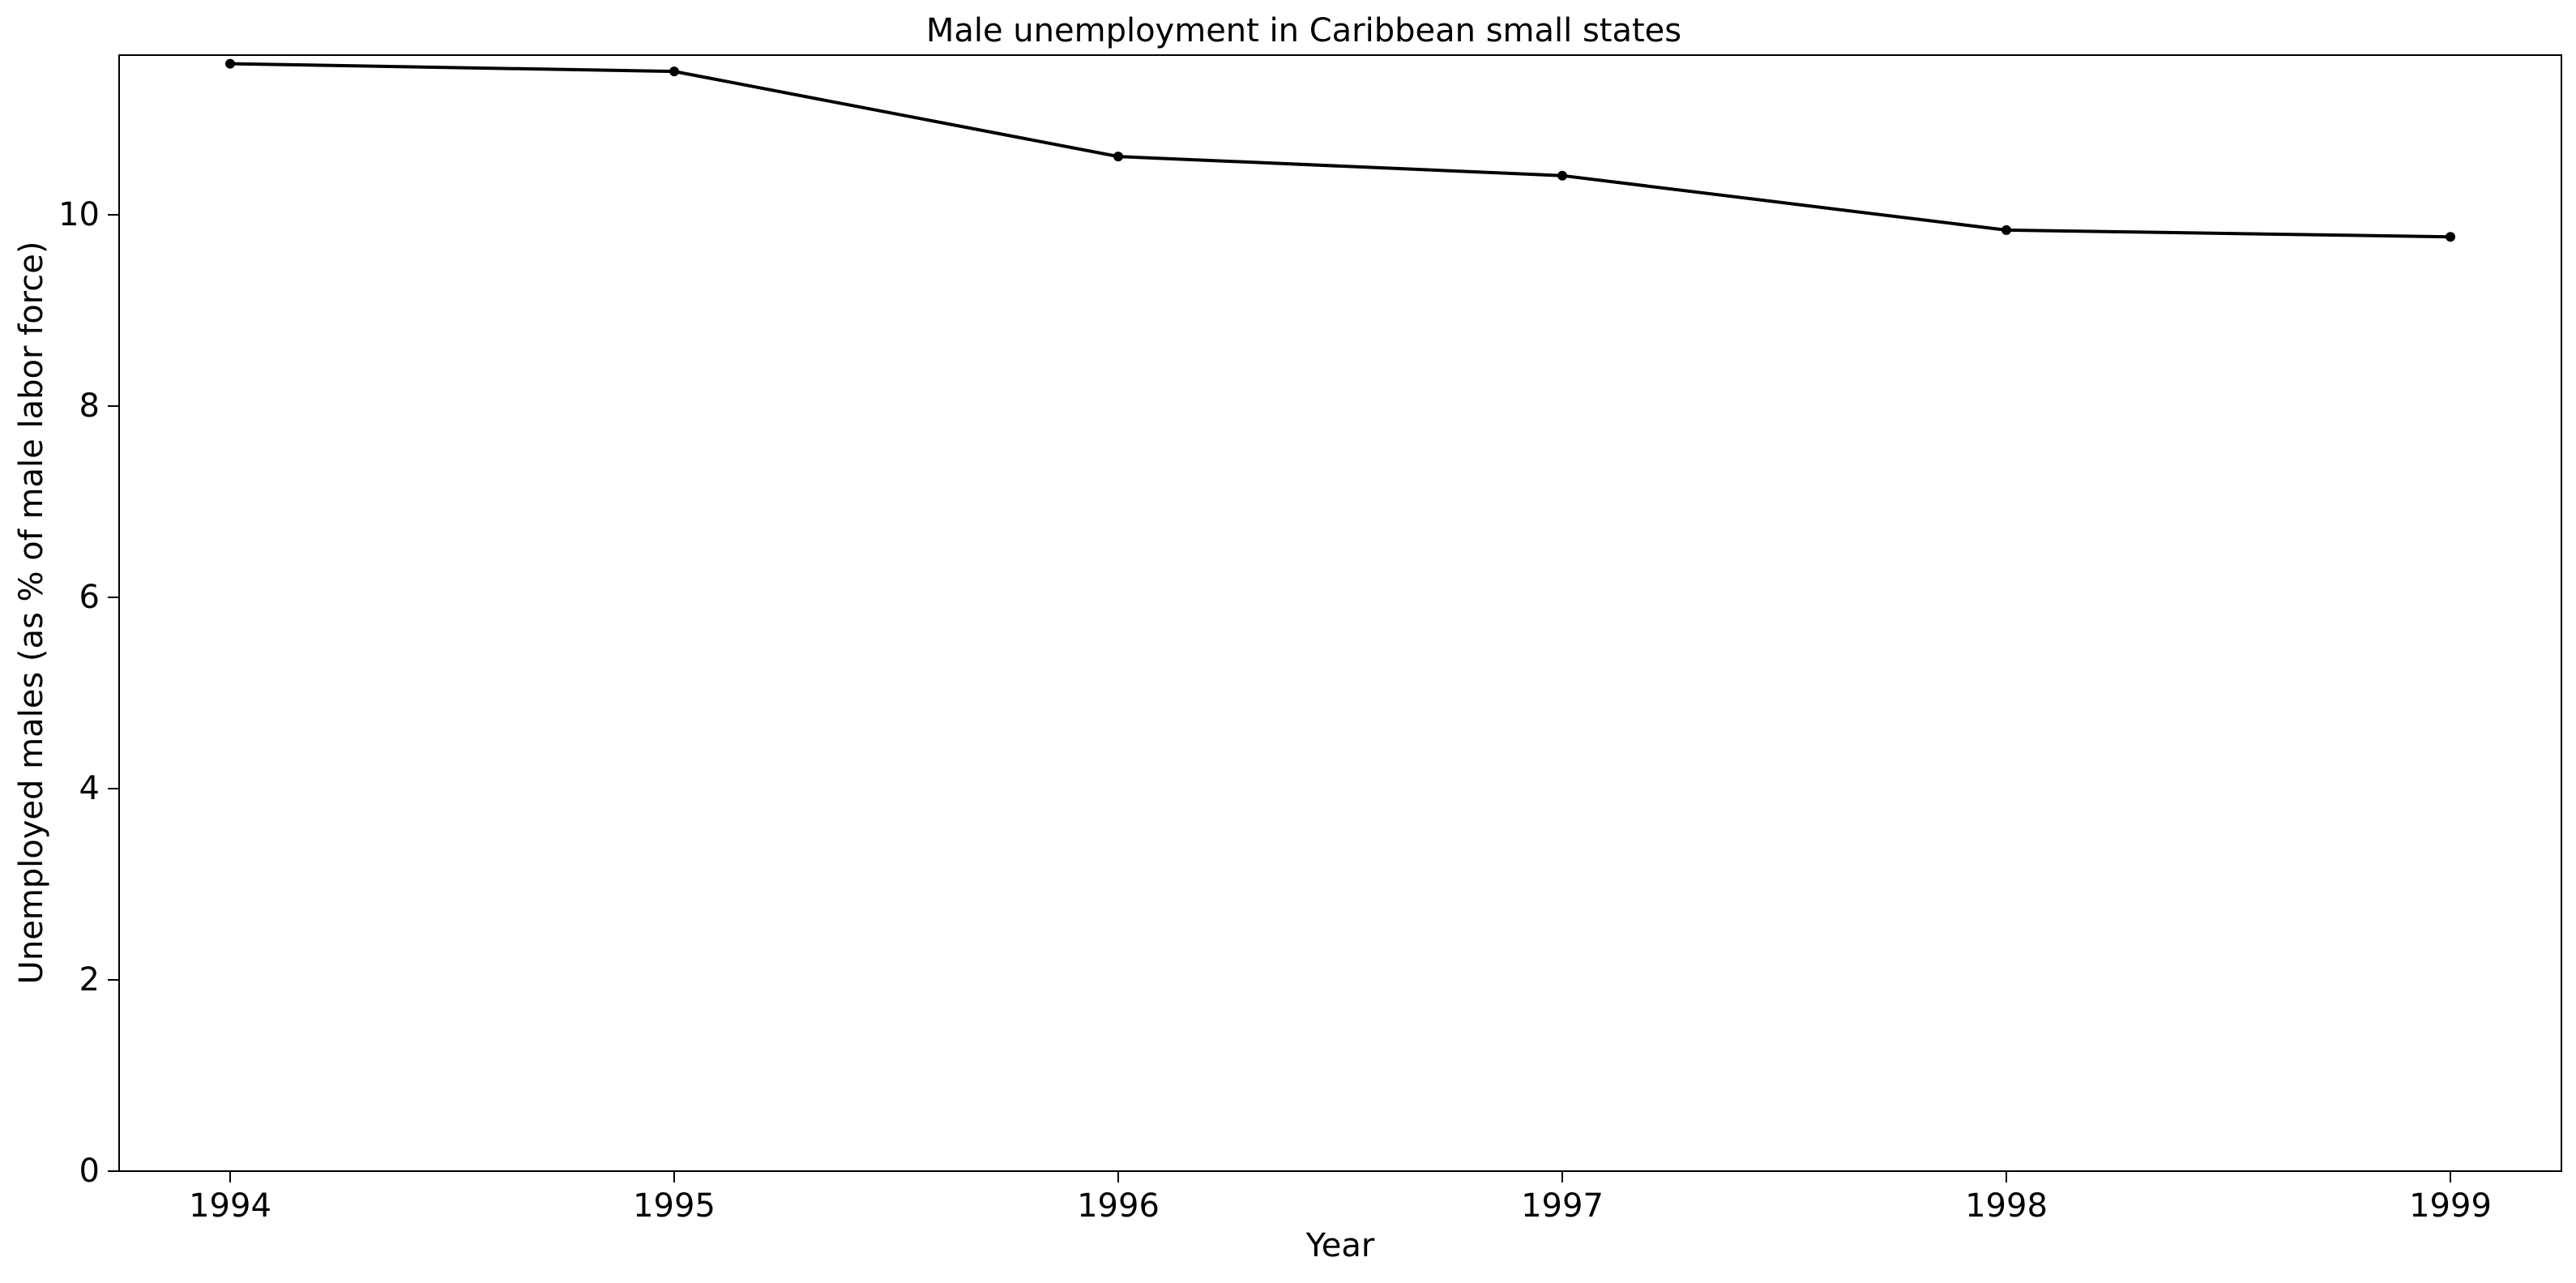 This screenshot has width=2576, height=1283. What do you see at coordinates (1118, 1206) in the screenshot?
I see `x-tick-label-1996: 1996` at bounding box center [1118, 1206].